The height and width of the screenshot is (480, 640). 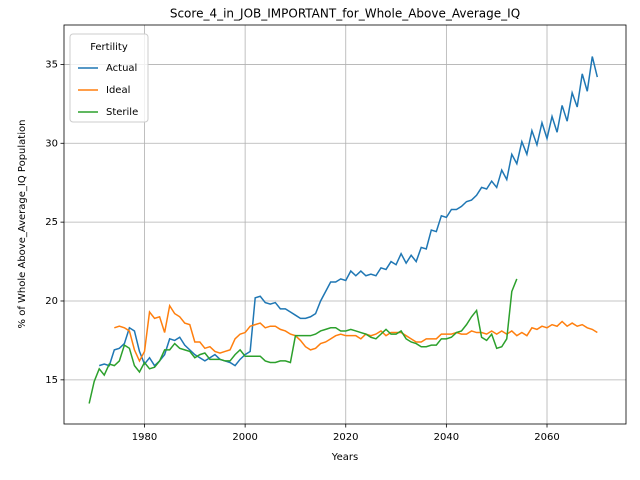 I want to click on data-line, so click(x=356, y=333).